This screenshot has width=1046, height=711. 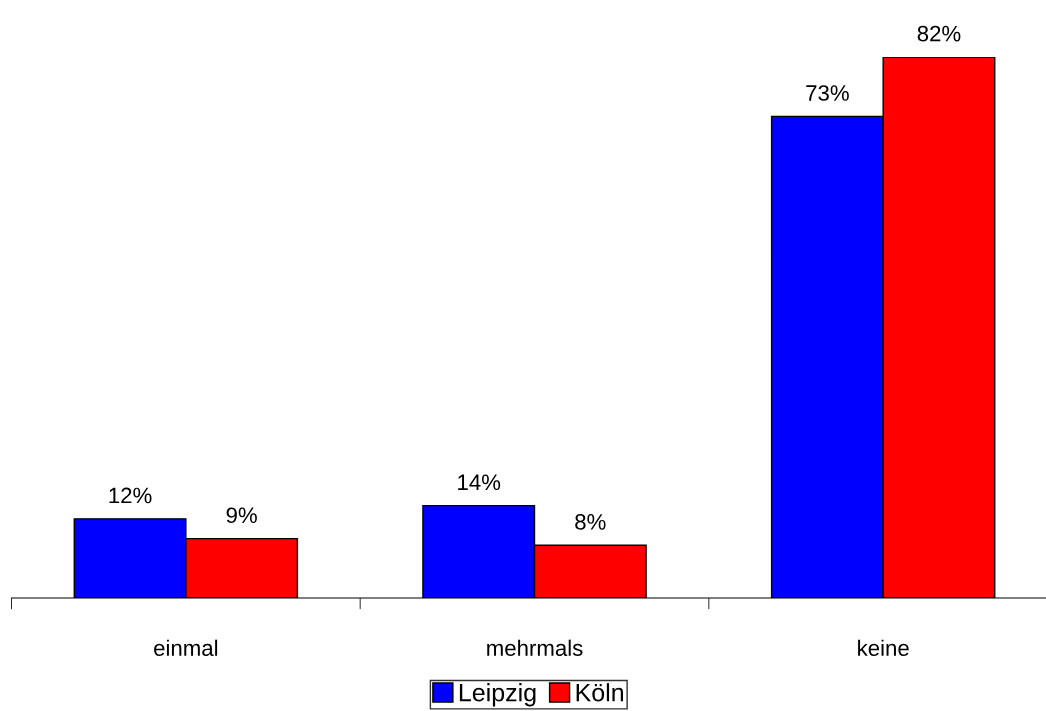 What do you see at coordinates (241, 515) in the screenshot?
I see `data-label: 9%` at bounding box center [241, 515].